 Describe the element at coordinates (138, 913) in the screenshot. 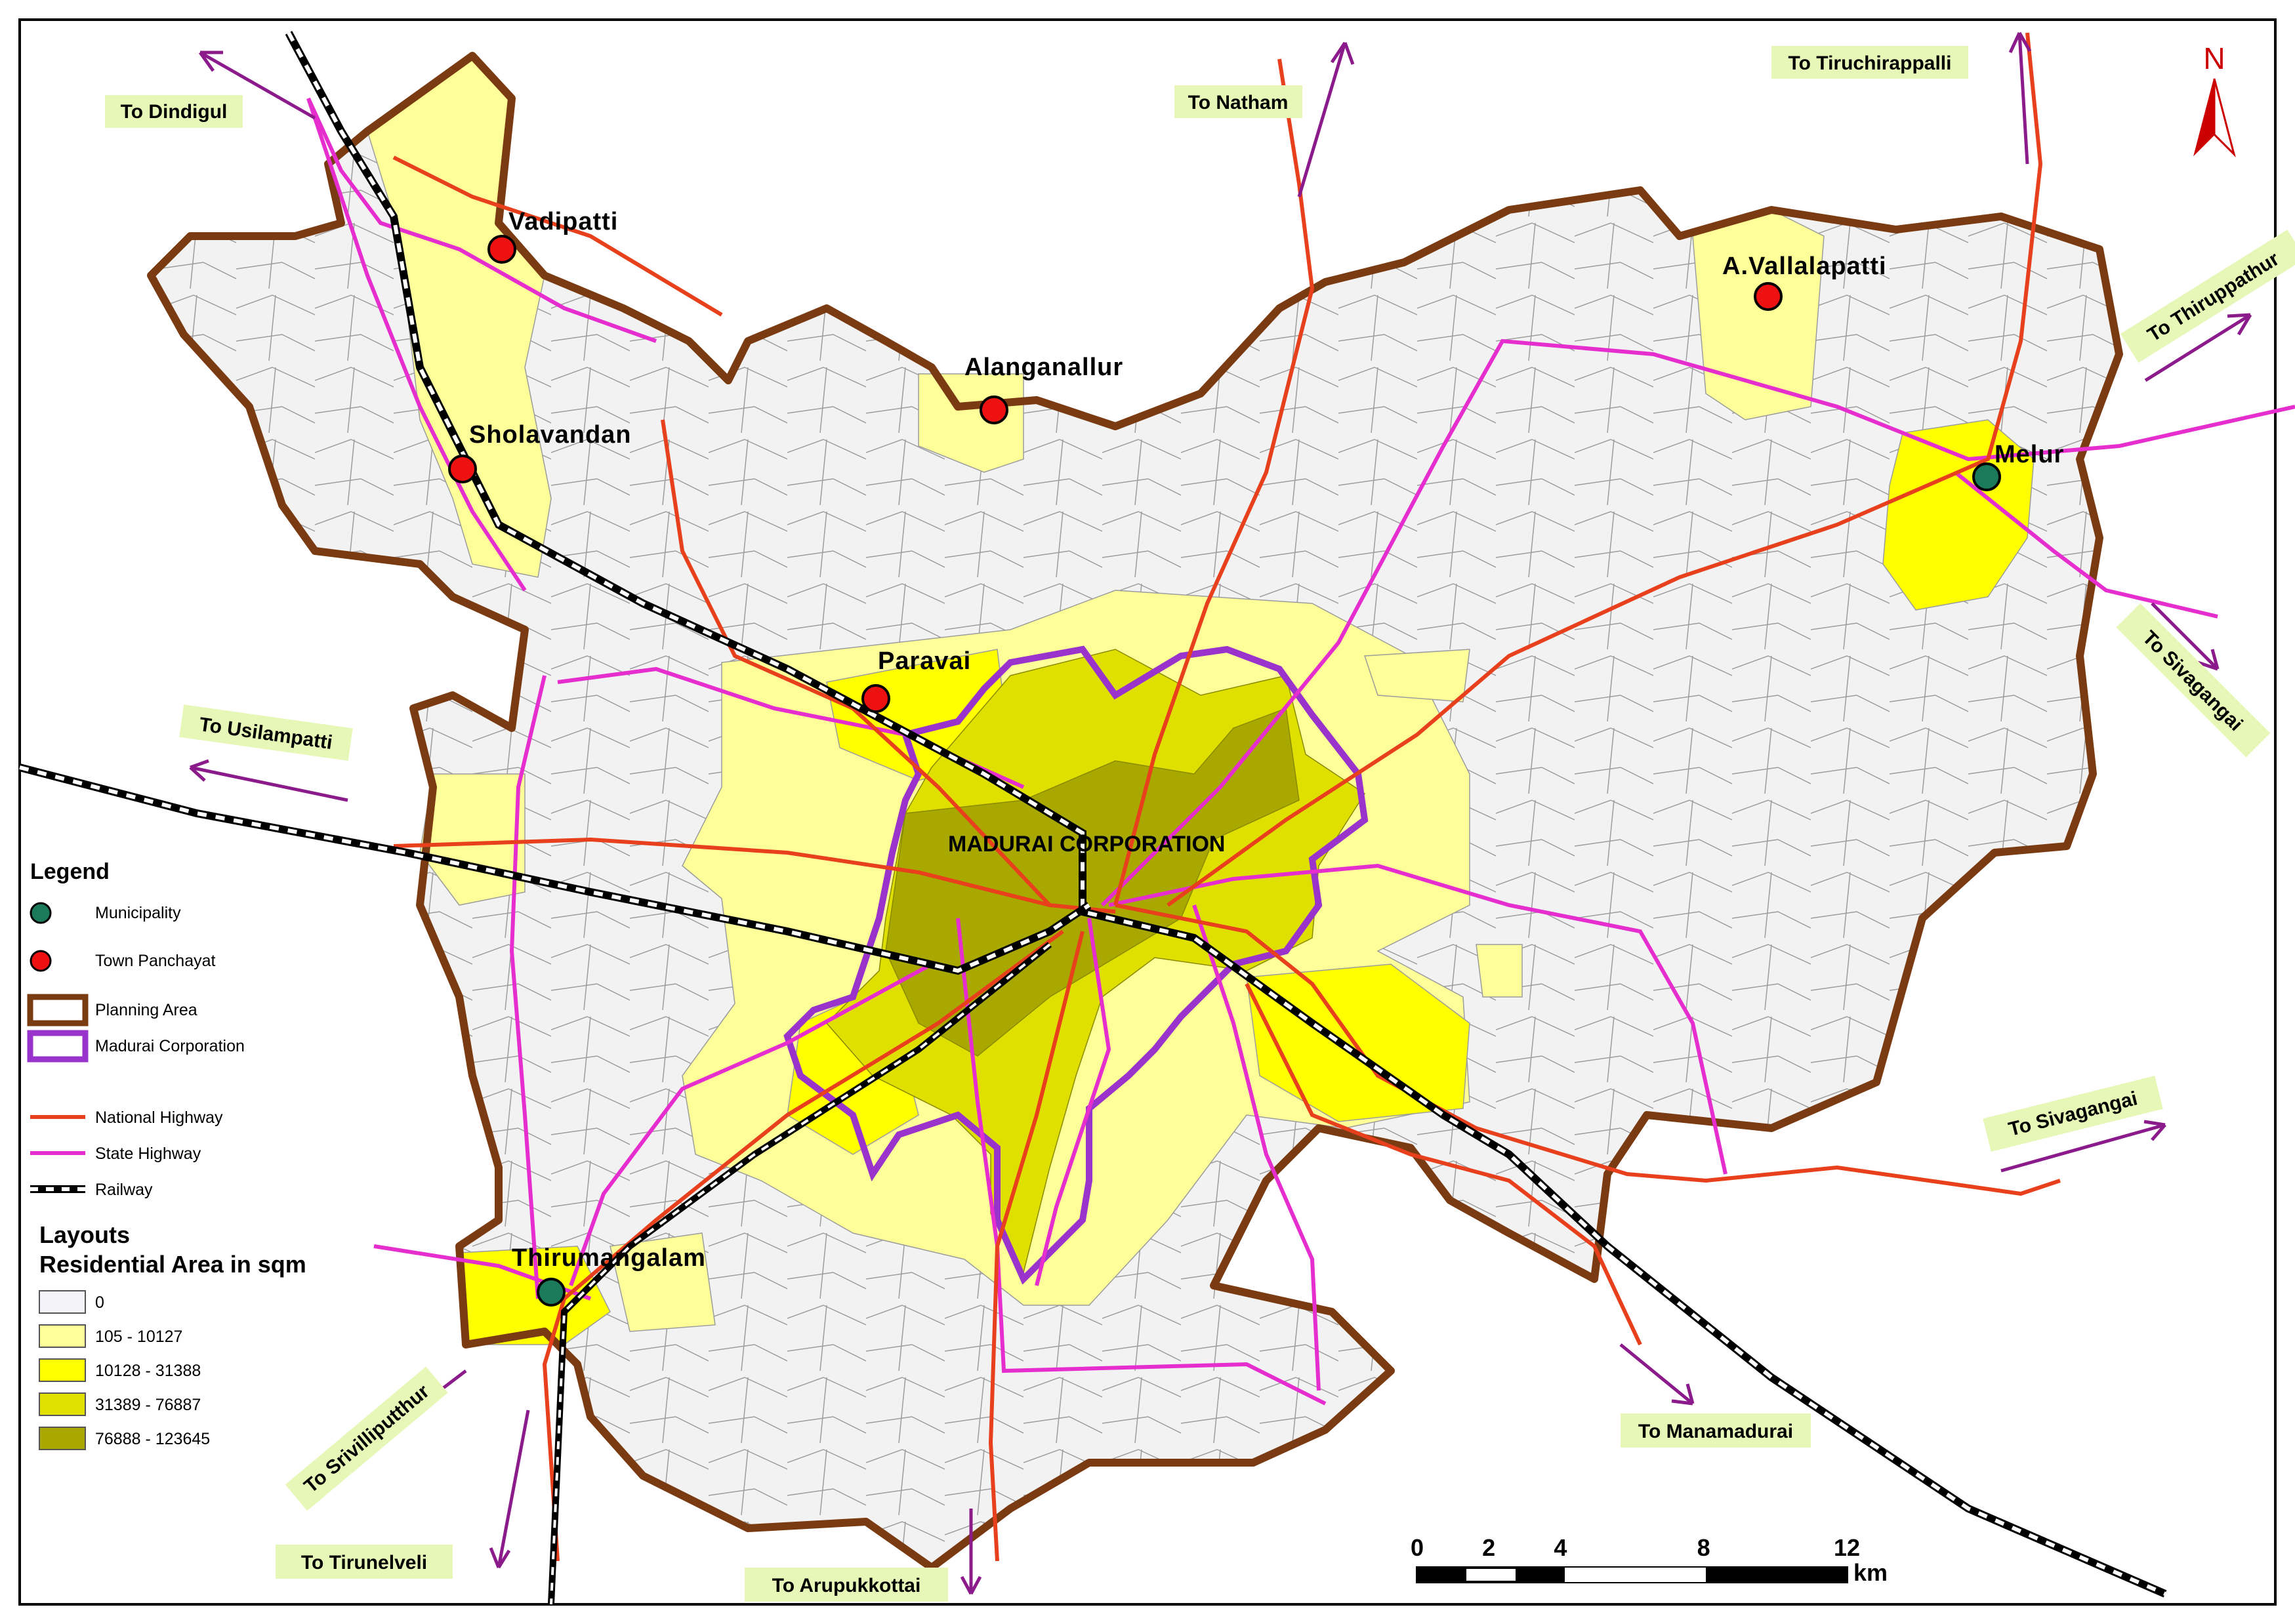

I see `legend-municipality: Municipality` at that location.